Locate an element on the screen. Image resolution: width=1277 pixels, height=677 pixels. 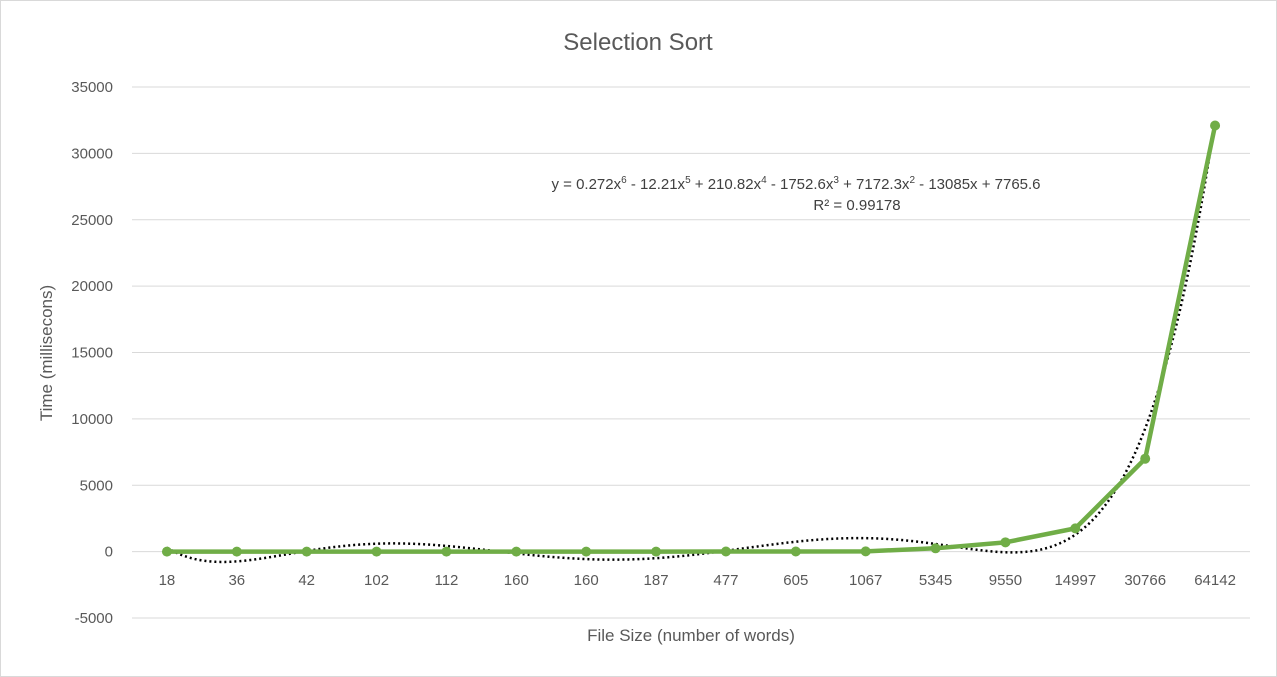
x-tick-label: 477 is located at coordinates (725, 580).